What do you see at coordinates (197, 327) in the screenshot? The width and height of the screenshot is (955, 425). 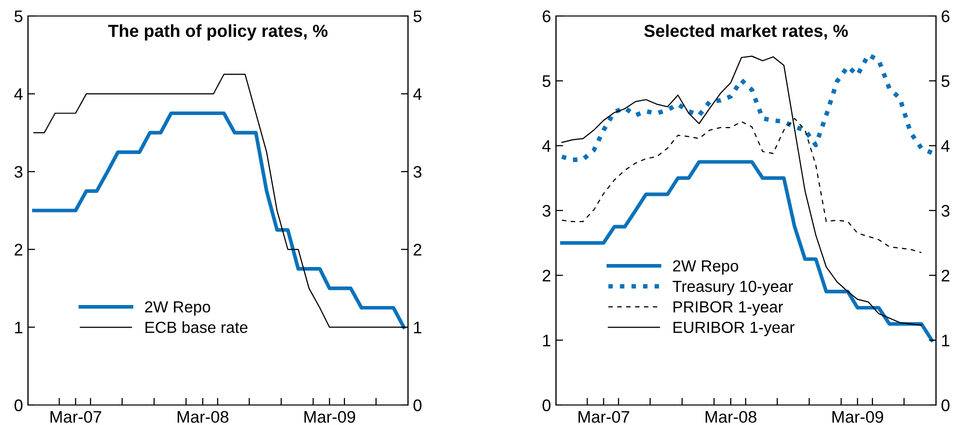 I see `legend-label: ECB base rate` at bounding box center [197, 327].